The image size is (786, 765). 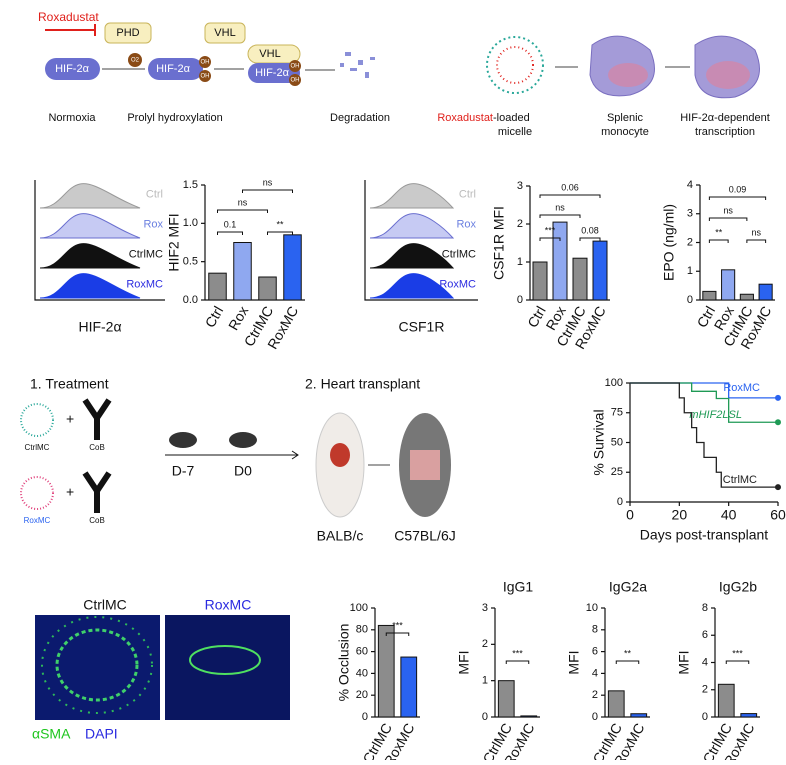 What do you see at coordinates (357, 65) in the screenshot?
I see `fragments` at bounding box center [357, 65].